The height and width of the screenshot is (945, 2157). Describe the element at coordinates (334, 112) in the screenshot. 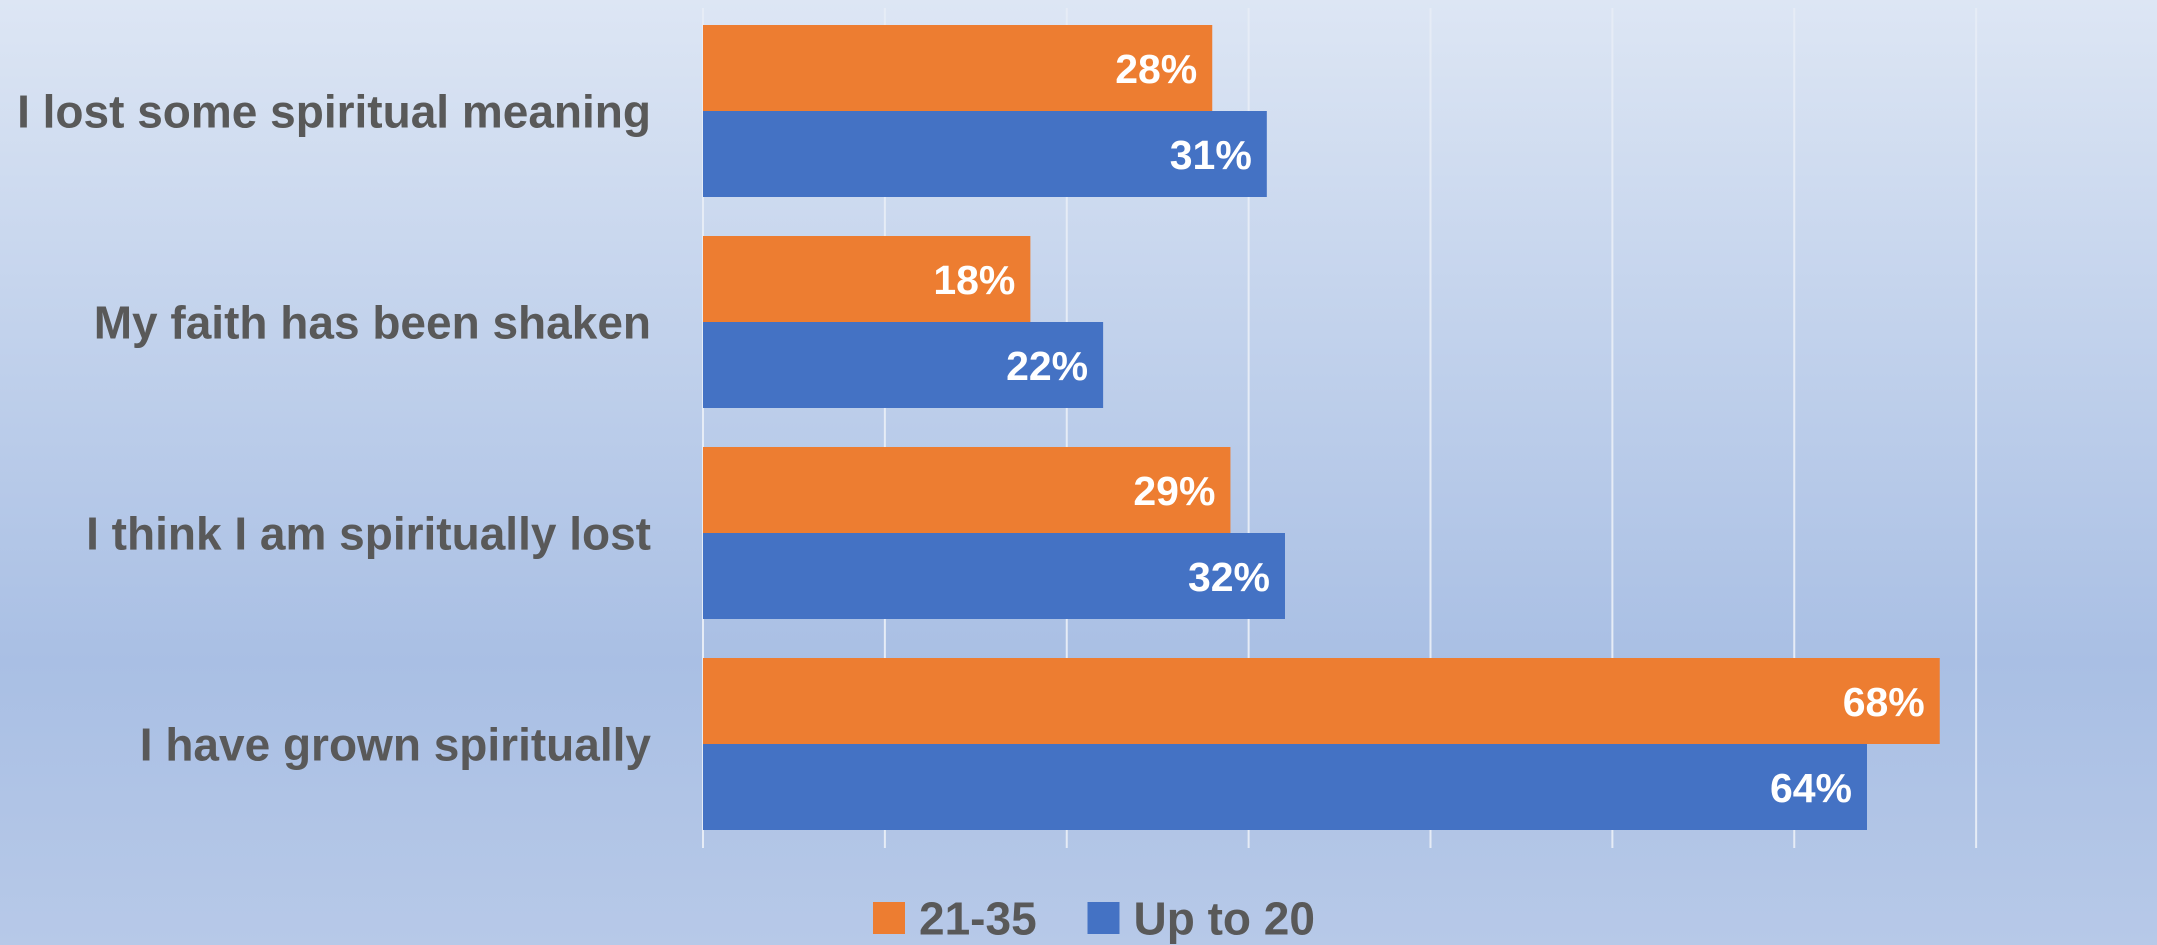

I see `category-label: I lost some spiritual meaning` at that location.